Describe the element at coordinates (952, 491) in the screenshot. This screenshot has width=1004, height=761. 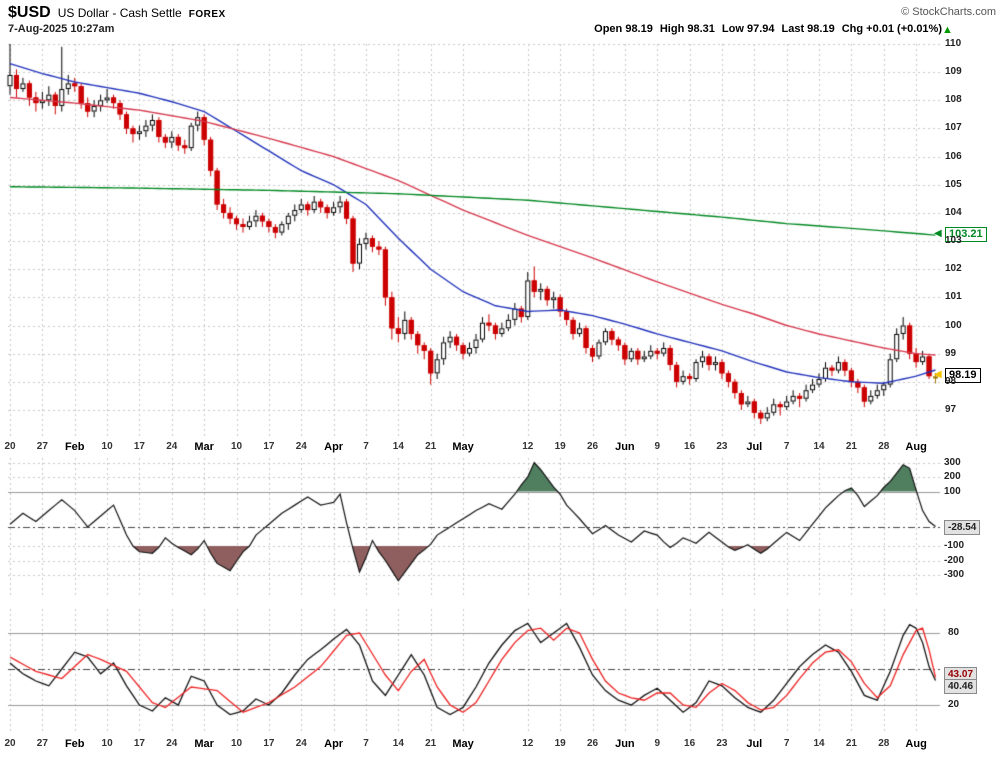
I see `oscillator-tick-label: 100` at that location.